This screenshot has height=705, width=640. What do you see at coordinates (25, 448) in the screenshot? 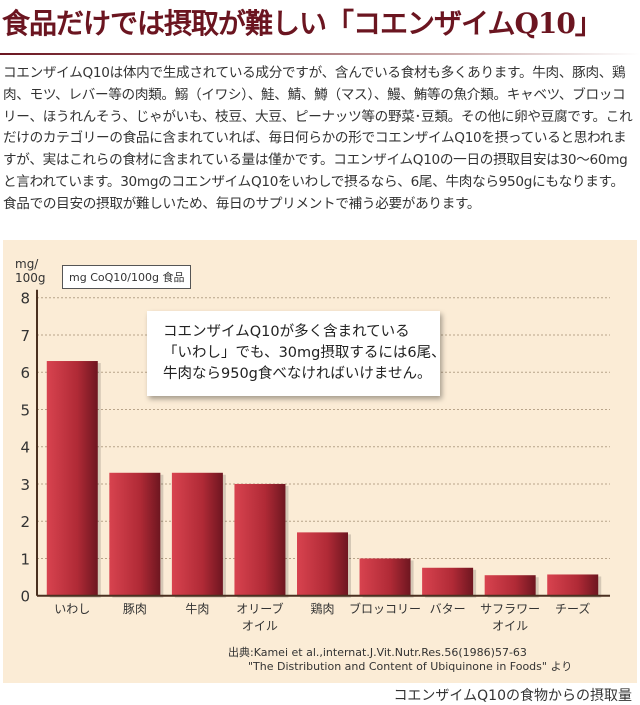
I see `y-tick-label: 4` at bounding box center [25, 448].